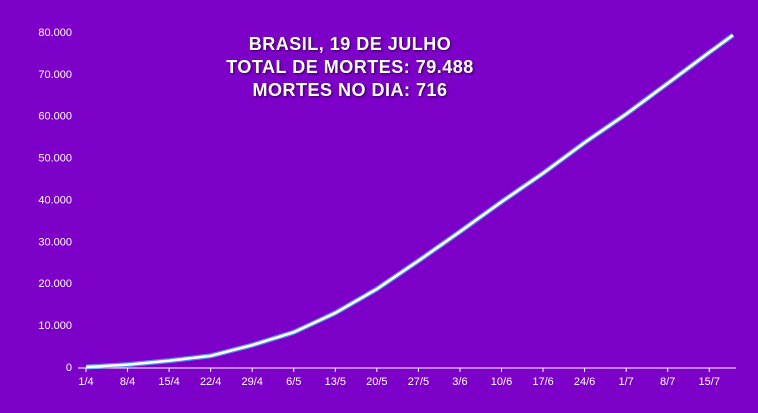 Image resolution: width=758 pixels, height=413 pixels. Describe the element at coordinates (55, 117) in the screenshot. I see `y-tick-label: 60.000` at that location.